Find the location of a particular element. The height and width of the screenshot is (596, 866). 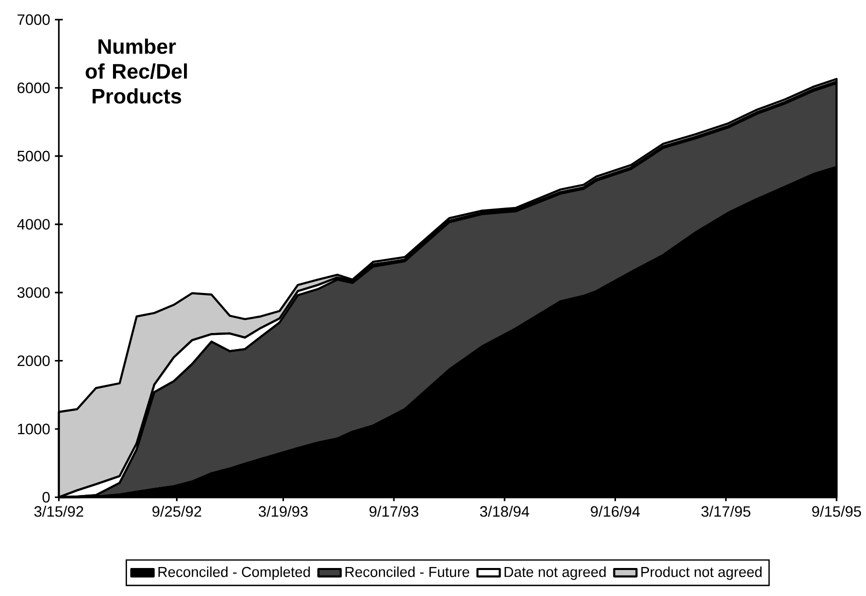

text: Number of Rec/Del Products is located at coordinates (136, 71).